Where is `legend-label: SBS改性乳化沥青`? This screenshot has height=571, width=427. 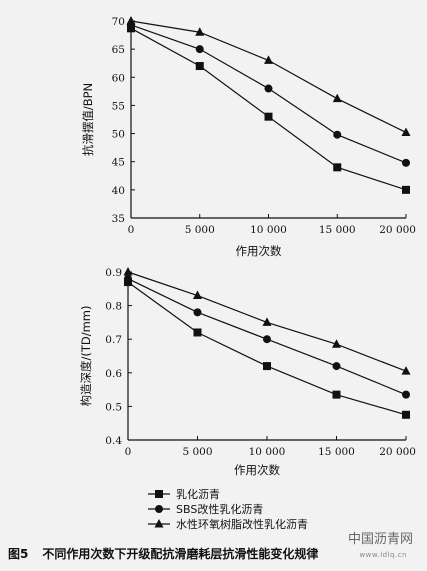 legend-label: SBS改性乳化沥青 is located at coordinates (219, 509).